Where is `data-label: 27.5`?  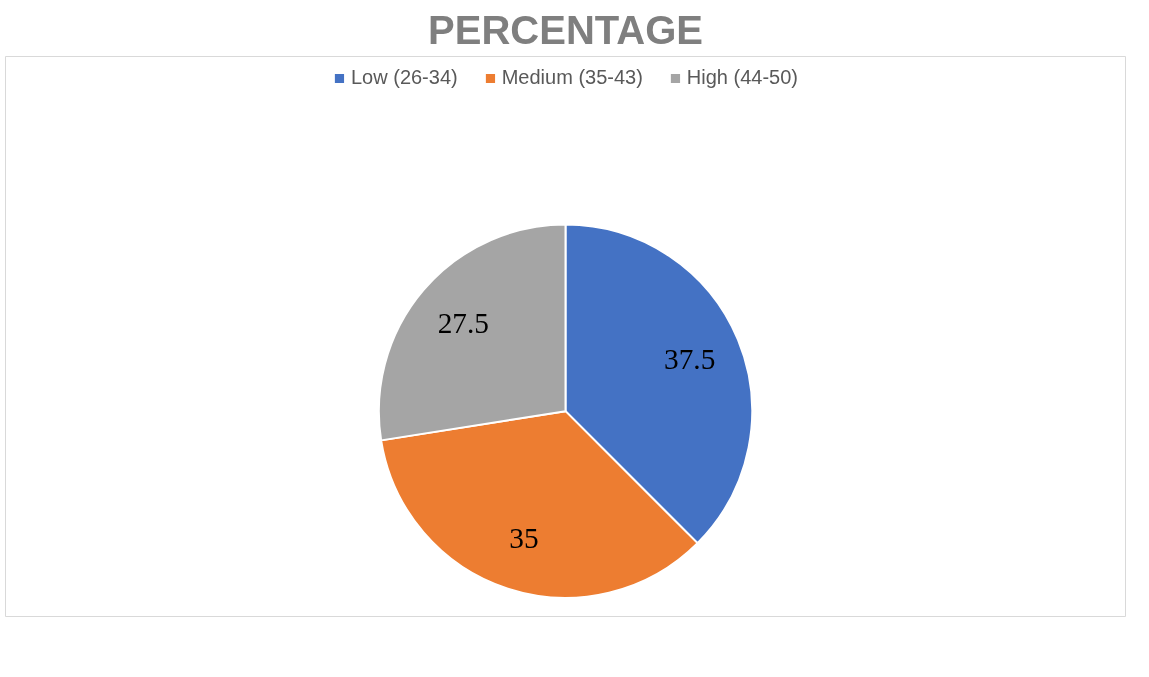 data-label: 27.5 is located at coordinates (463, 323).